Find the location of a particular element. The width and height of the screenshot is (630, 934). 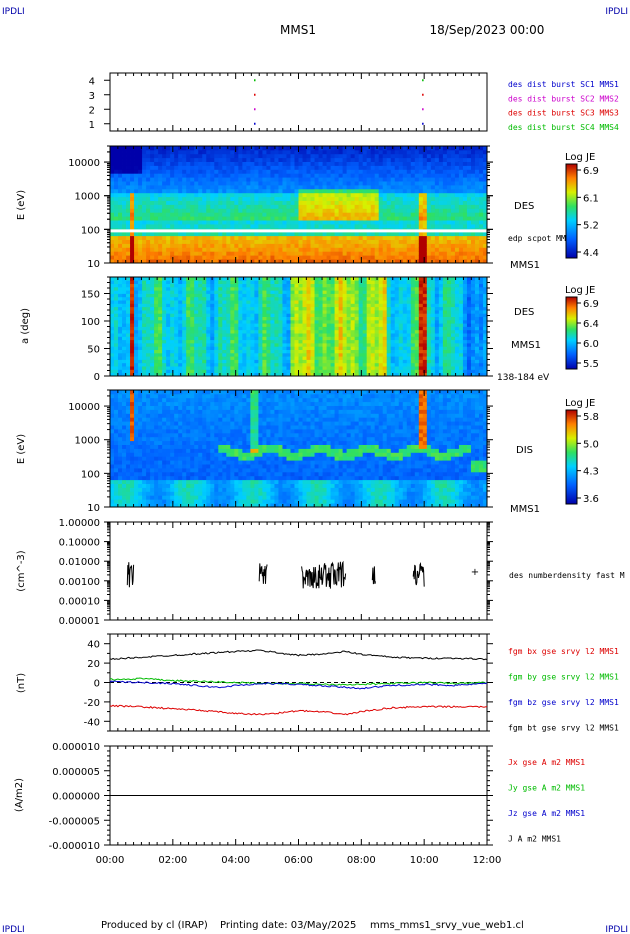

des-energy-ytick-label: 10 is located at coordinates (93, 264).